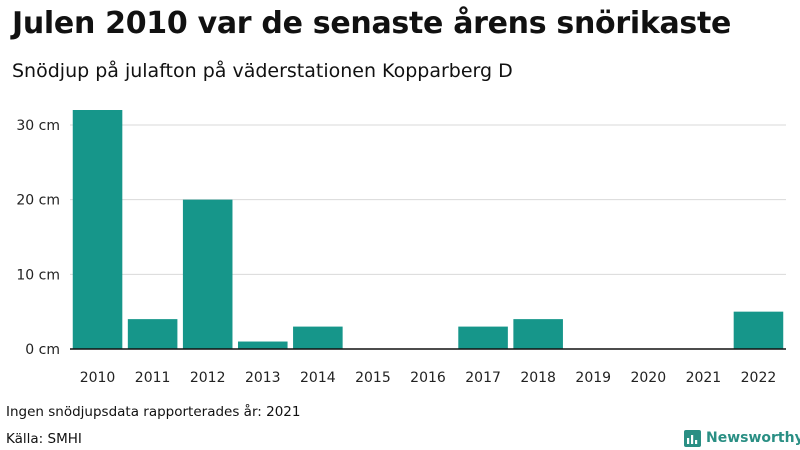 The width and height of the screenshot is (800, 450). What do you see at coordinates (704, 378) in the screenshot?
I see `x-tick-label: 2021` at bounding box center [704, 378].